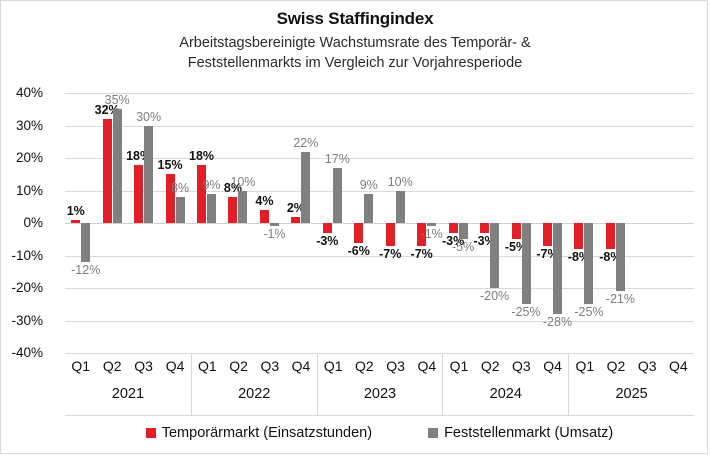  I want to click on y-axis-tick-label: 20%, so click(29, 157).